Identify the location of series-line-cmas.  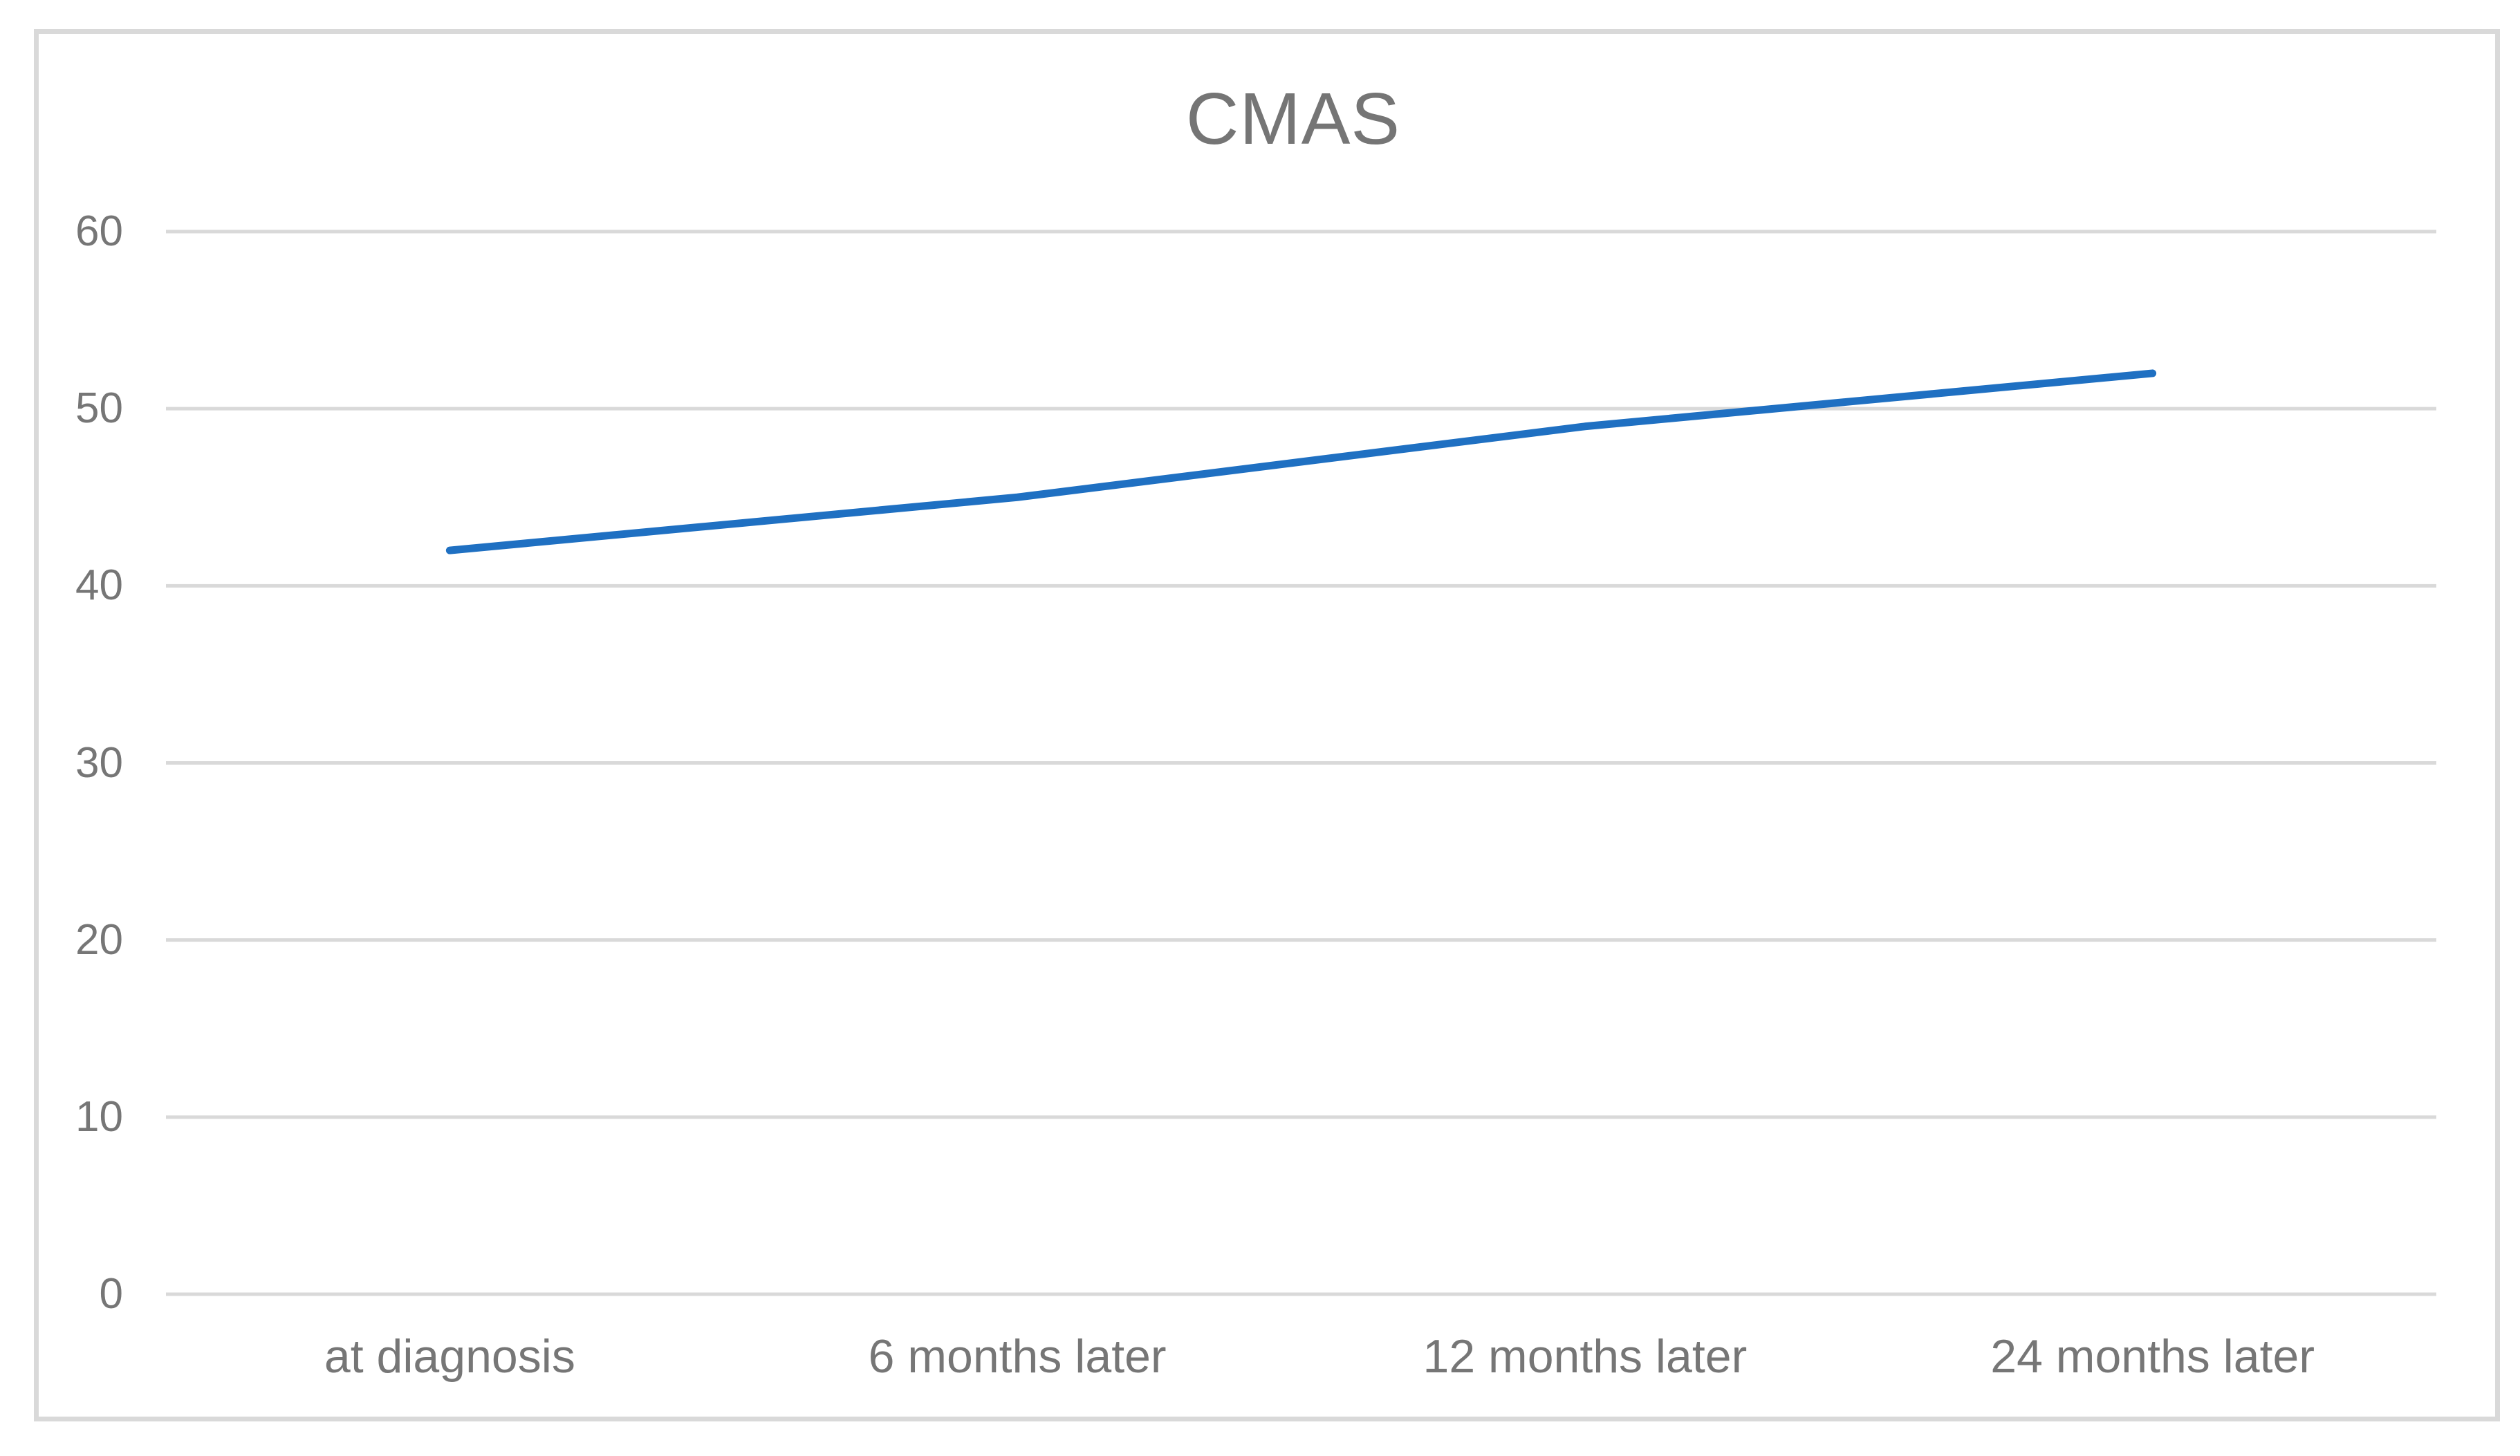
(1301, 461).